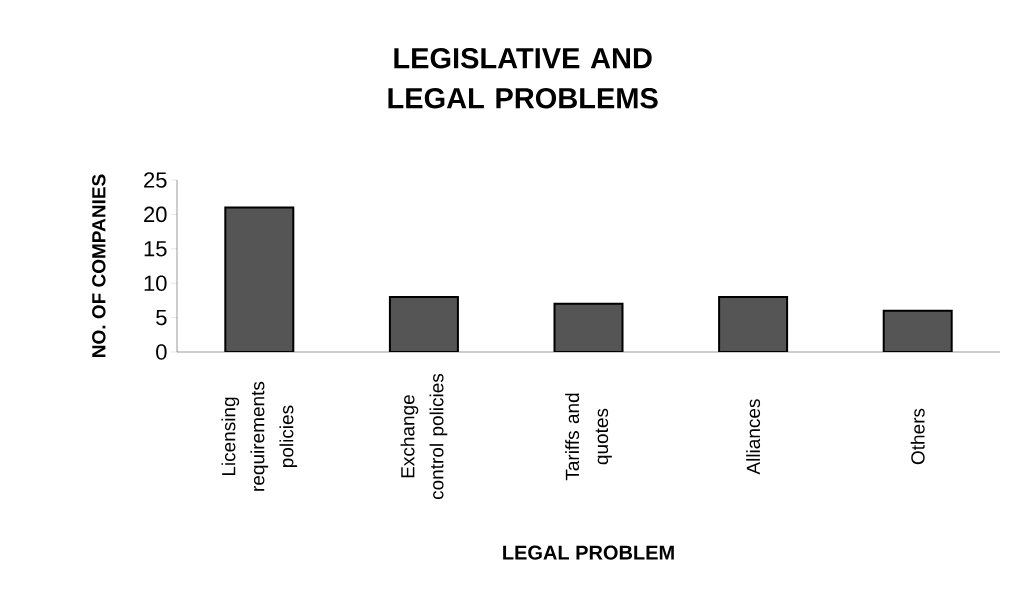 The image size is (1016, 598). Describe the element at coordinates (161, 352) in the screenshot. I see `y-tick-label: 0` at that location.